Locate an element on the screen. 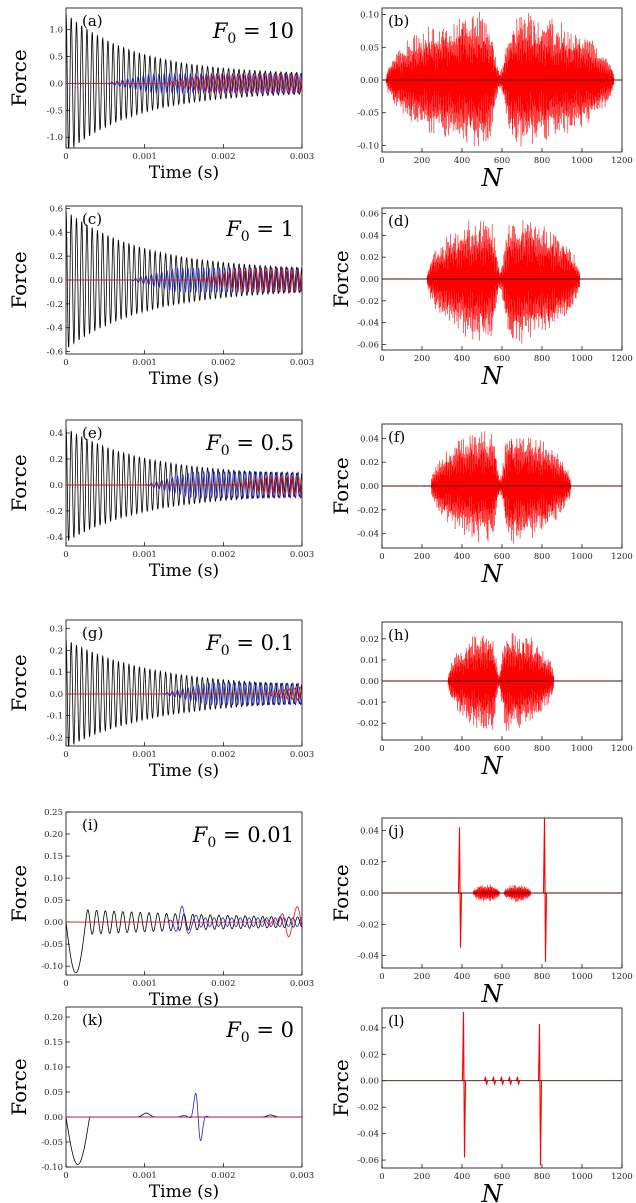 The height and width of the screenshot is (1203, 636). y-tick-label: 0.3 is located at coordinates (56, 630).